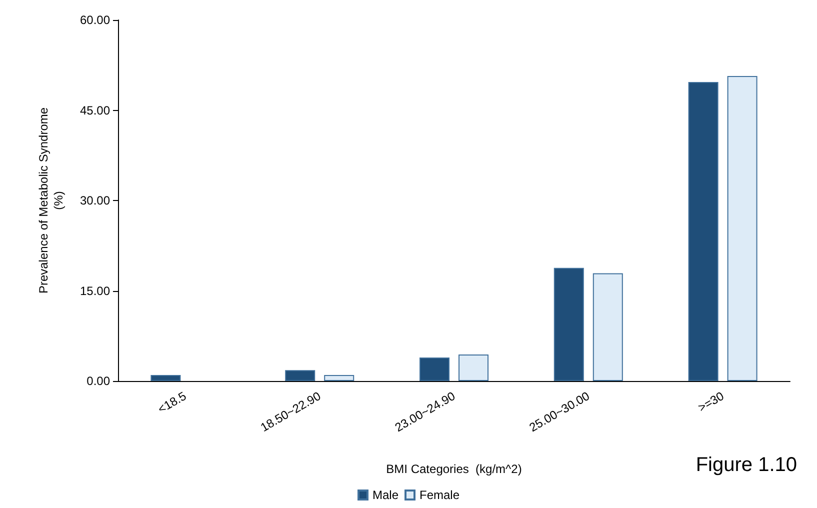 The width and height of the screenshot is (817, 508). What do you see at coordinates (746, 465) in the screenshot?
I see `caption: Figure 1.10` at bounding box center [746, 465].